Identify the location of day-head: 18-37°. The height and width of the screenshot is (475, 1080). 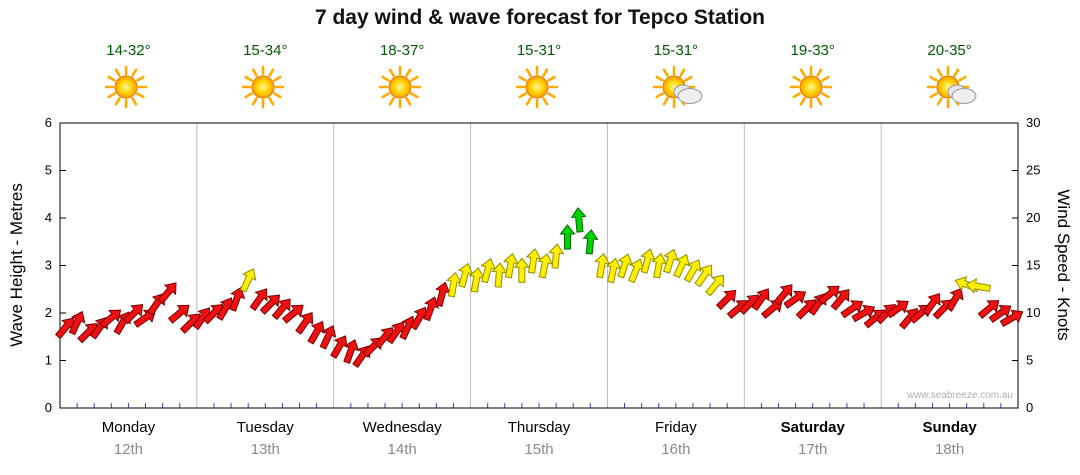
(402, 78).